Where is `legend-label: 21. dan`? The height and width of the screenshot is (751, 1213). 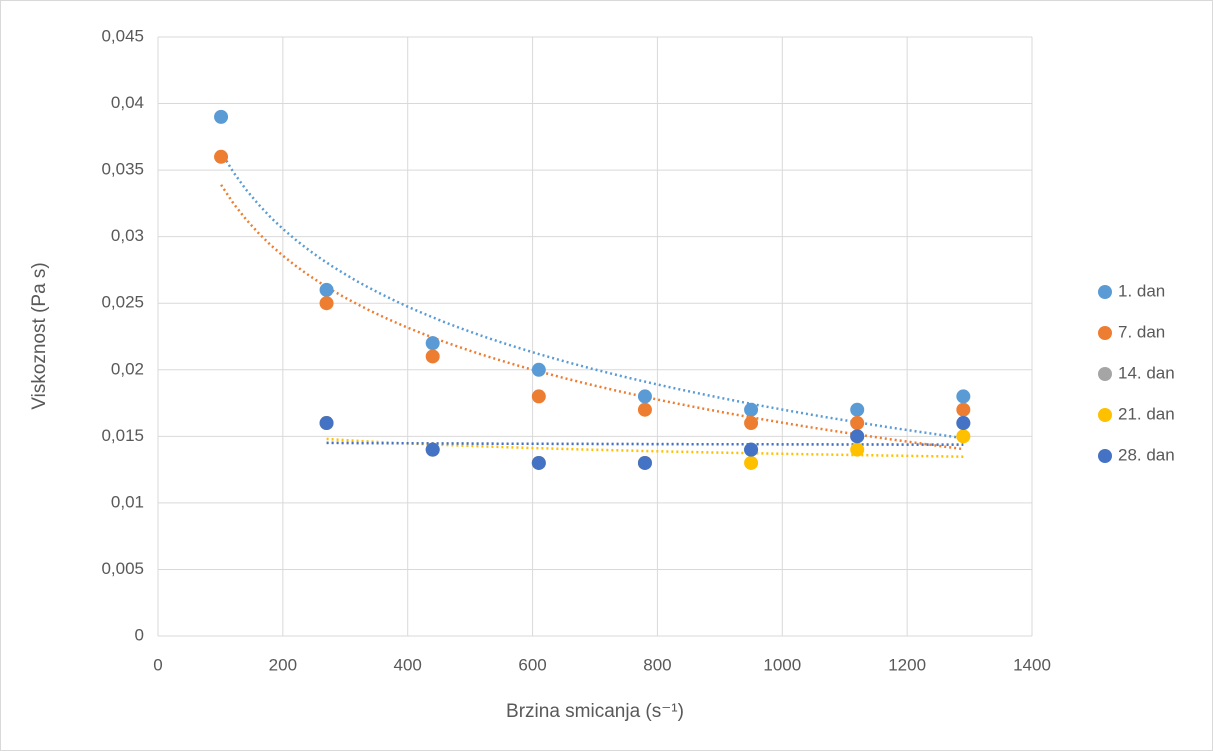
legend-label: 21. dan is located at coordinates (1146, 413).